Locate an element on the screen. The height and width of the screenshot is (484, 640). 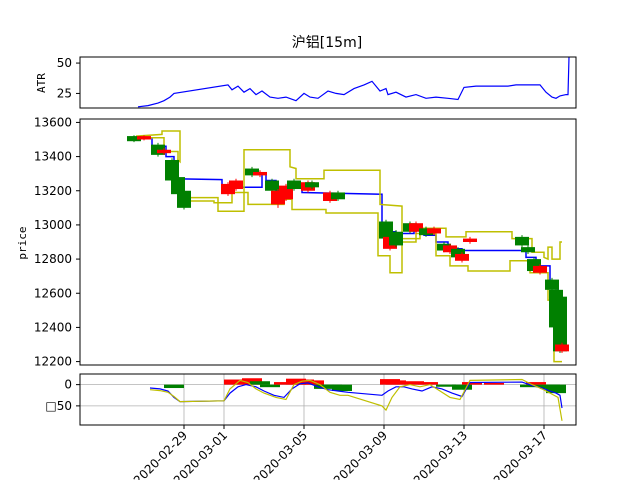
atr-y-axis-label: ATR is located at coordinates (41, 83).